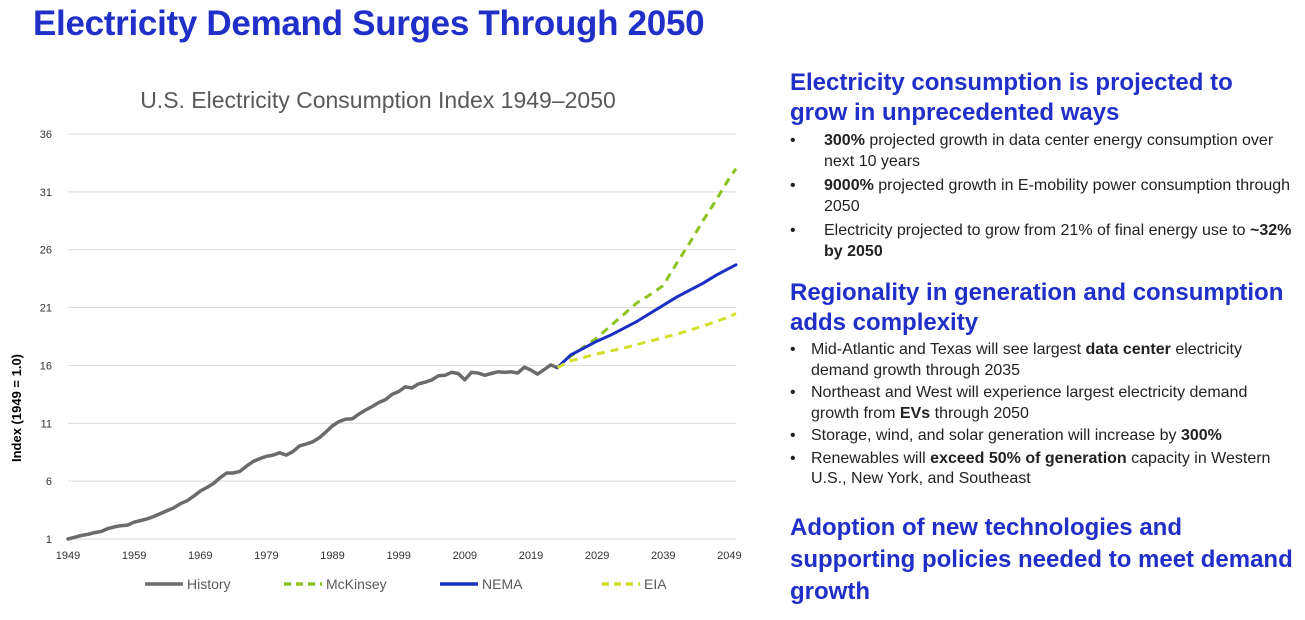 Image resolution: width=1305 pixels, height=620 pixels. I want to click on x-tick-label: 1959, so click(134, 556).